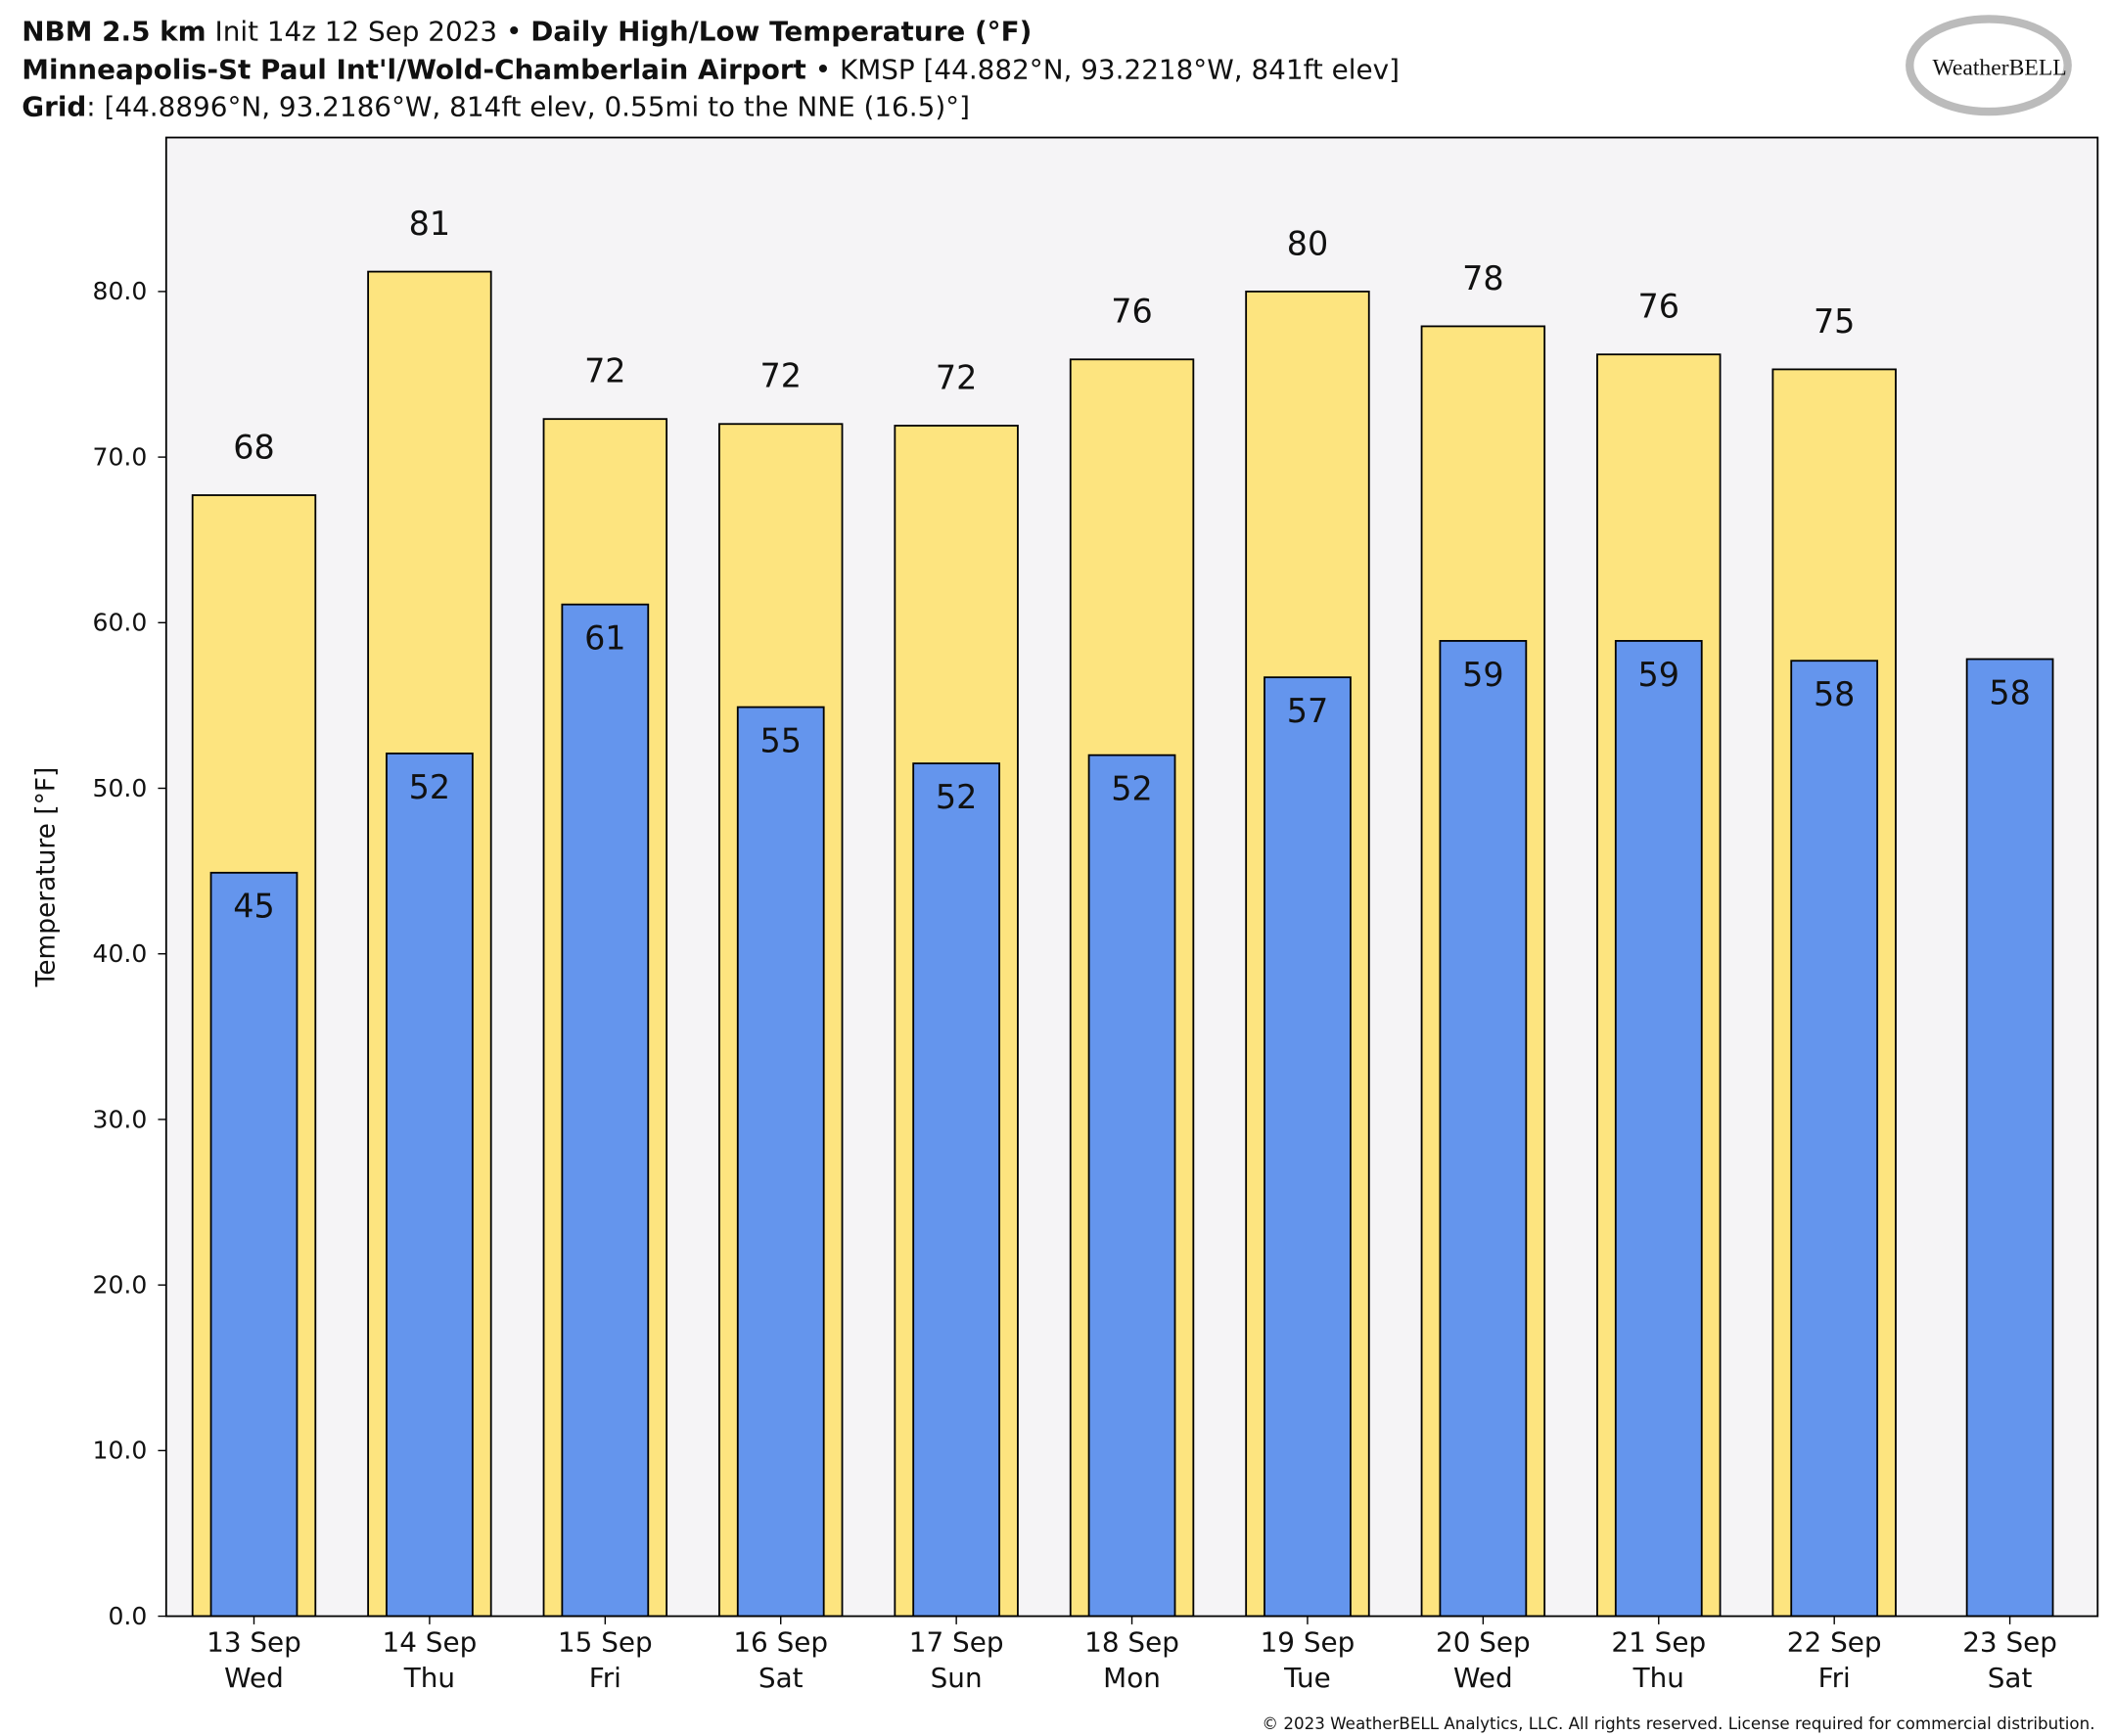  What do you see at coordinates (121, 457) in the screenshot?
I see `y-tick-label: 70.0` at bounding box center [121, 457].